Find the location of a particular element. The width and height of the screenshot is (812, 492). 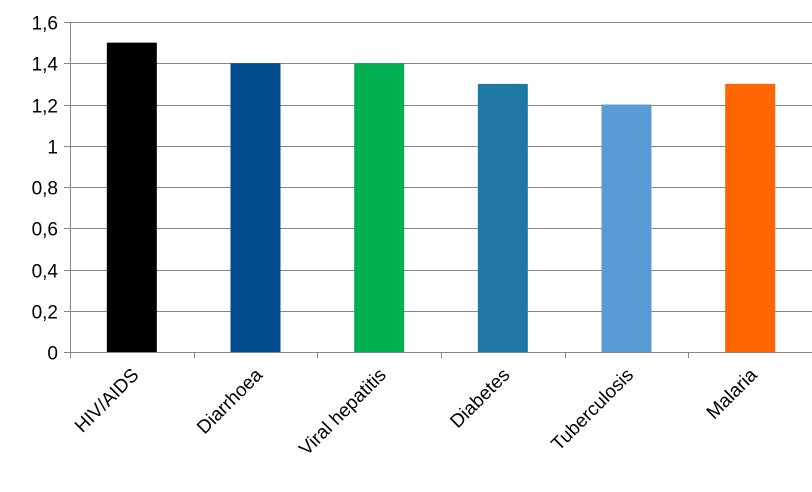

y-tick-label: 1 is located at coordinates (52, 148).